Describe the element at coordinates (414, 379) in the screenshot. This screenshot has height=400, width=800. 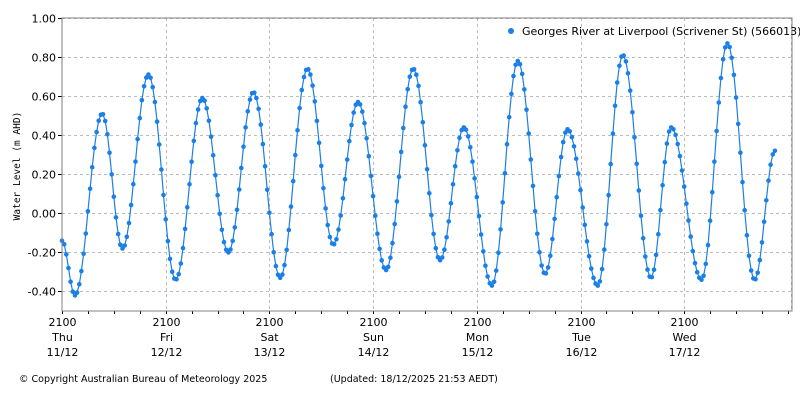
I see `updated-timestamp: (Updated: 18/12/2025 21:53 AEDT)` at that location.